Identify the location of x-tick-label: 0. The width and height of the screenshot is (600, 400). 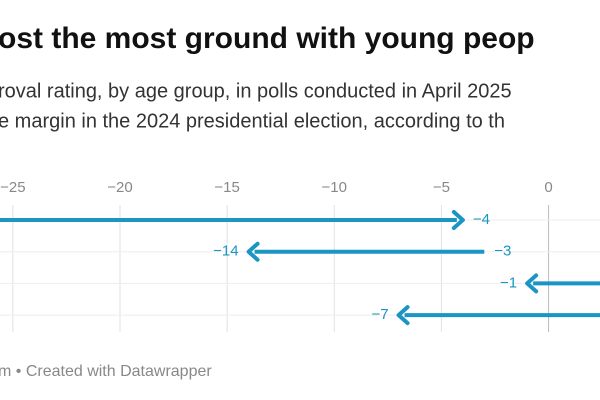
(548, 187).